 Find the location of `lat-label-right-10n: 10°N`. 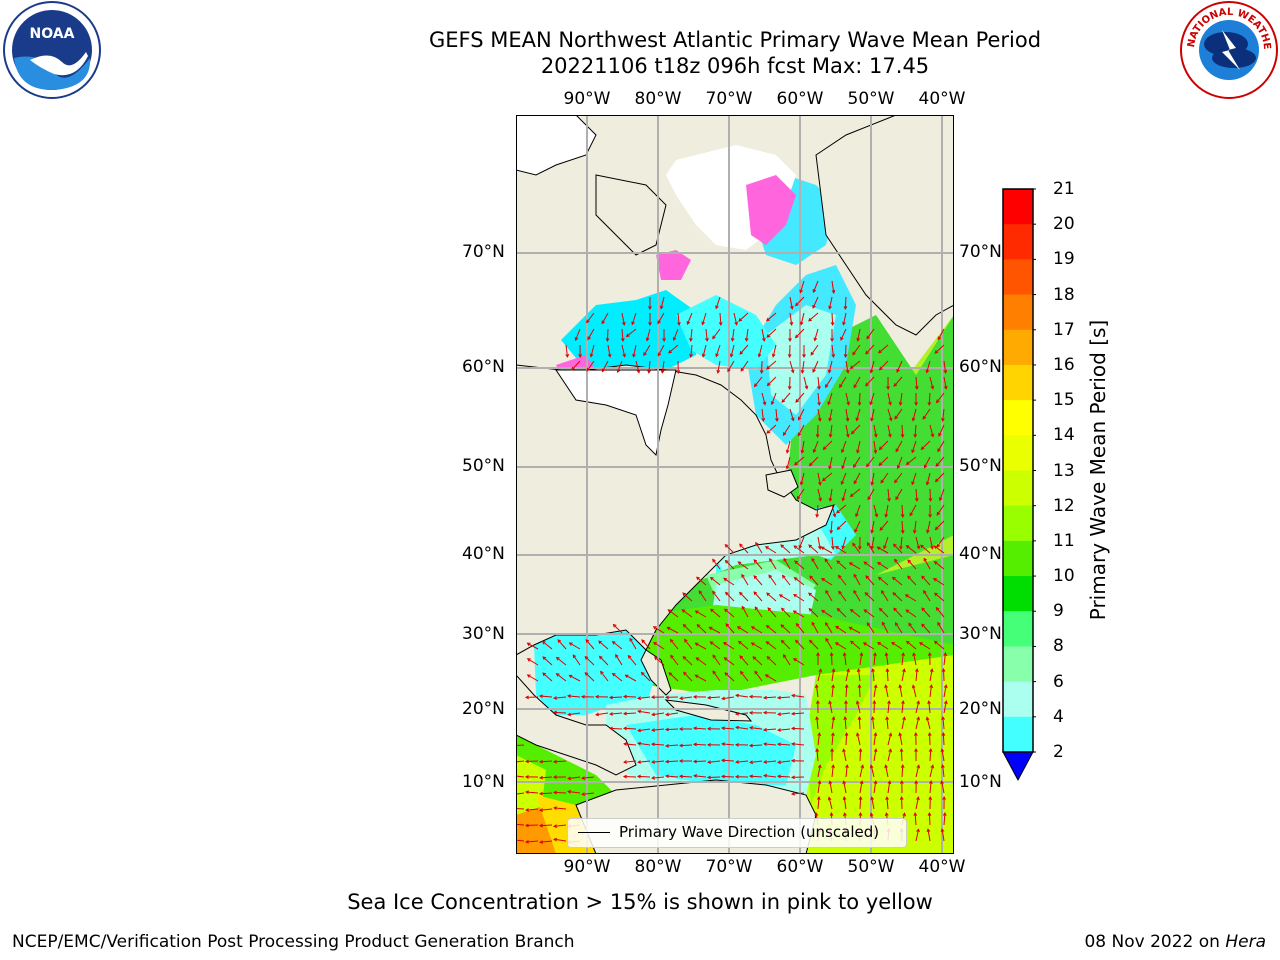

lat-label-right-10n: 10°N is located at coordinates (980, 782).